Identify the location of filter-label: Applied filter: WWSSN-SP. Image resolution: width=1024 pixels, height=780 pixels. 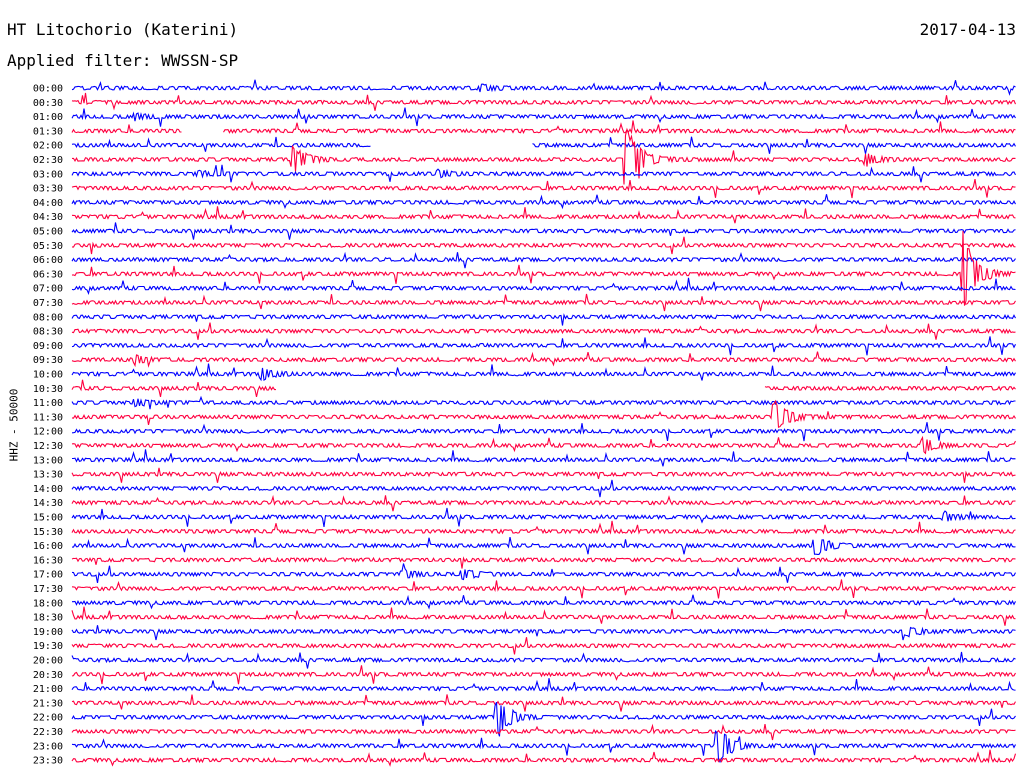
(123, 60).